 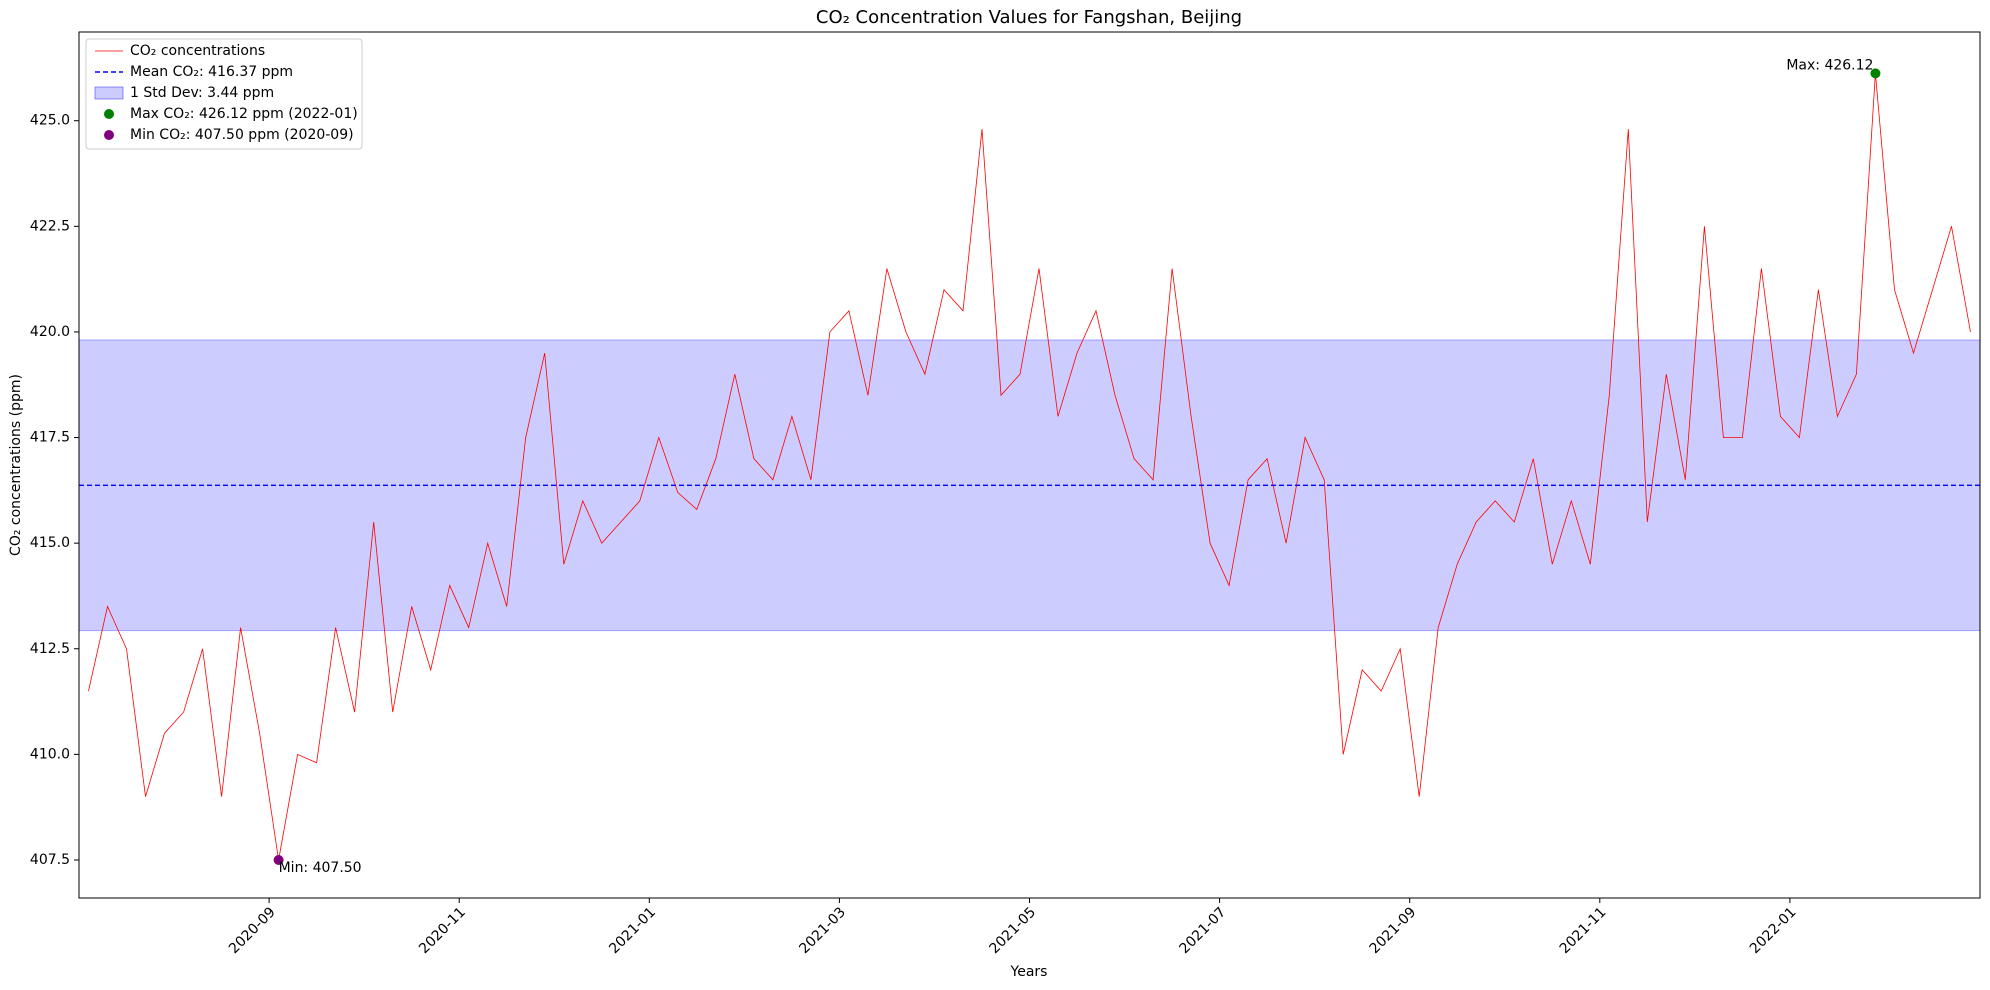 I want to click on y-tick-label: 412.5, so click(x=50, y=649).